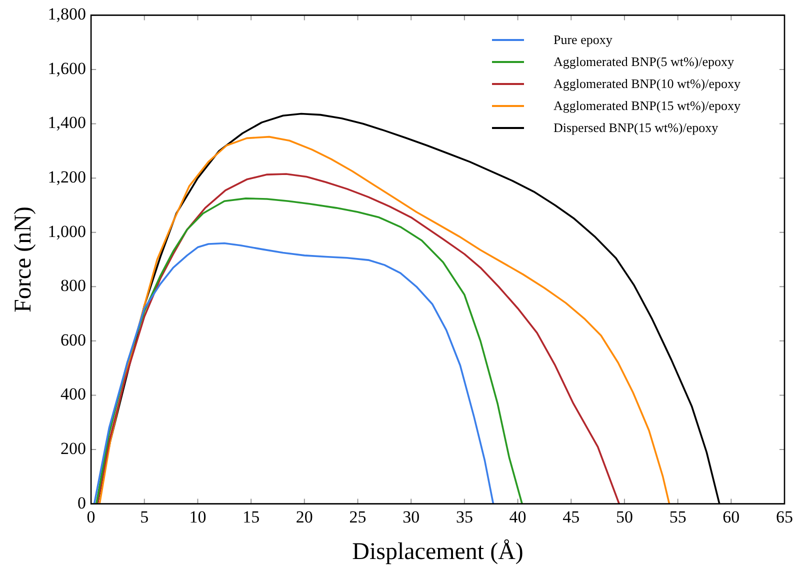 The image size is (797, 573). Describe the element at coordinates (677, 516) in the screenshot. I see `x-tick-label: 55` at that location.